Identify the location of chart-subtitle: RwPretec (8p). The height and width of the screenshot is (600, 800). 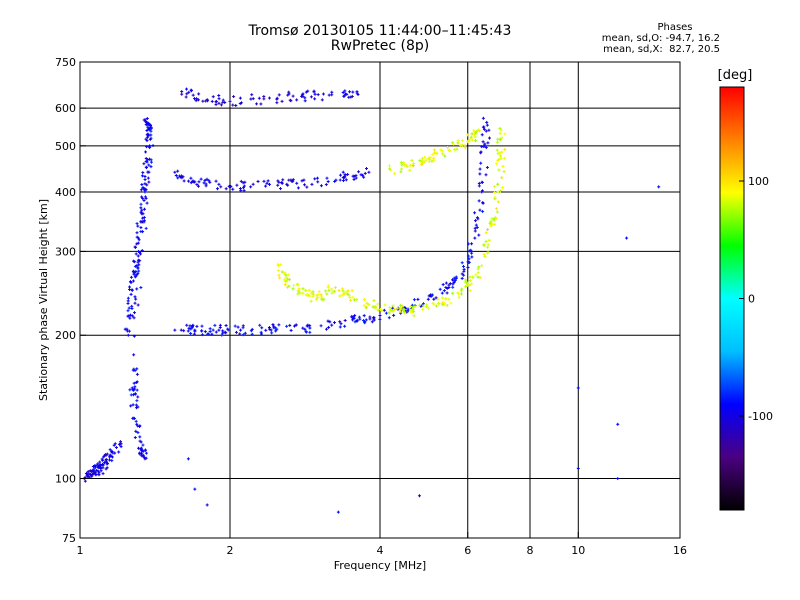
(380, 46).